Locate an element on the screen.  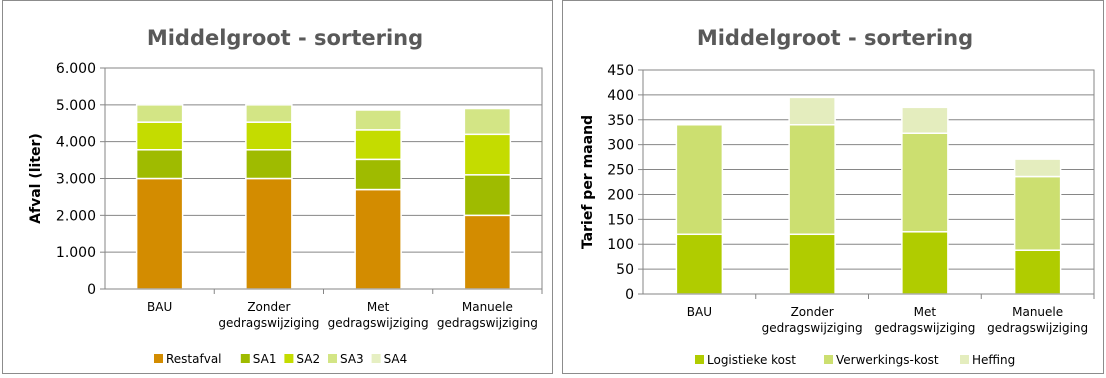
y-tick-label: 5.000 is located at coordinates (76, 106).